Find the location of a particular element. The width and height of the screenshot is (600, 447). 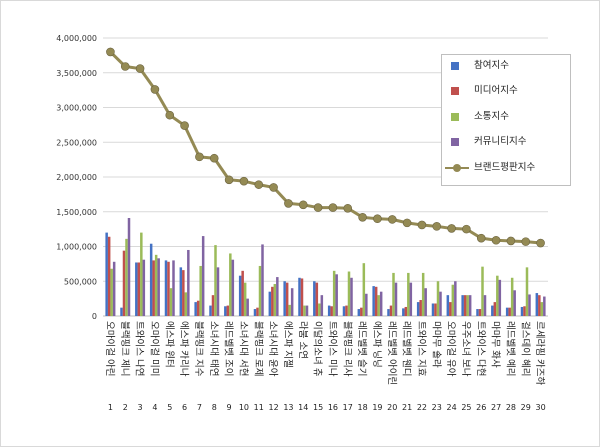

x-index-label: 7 is located at coordinates (199, 407).